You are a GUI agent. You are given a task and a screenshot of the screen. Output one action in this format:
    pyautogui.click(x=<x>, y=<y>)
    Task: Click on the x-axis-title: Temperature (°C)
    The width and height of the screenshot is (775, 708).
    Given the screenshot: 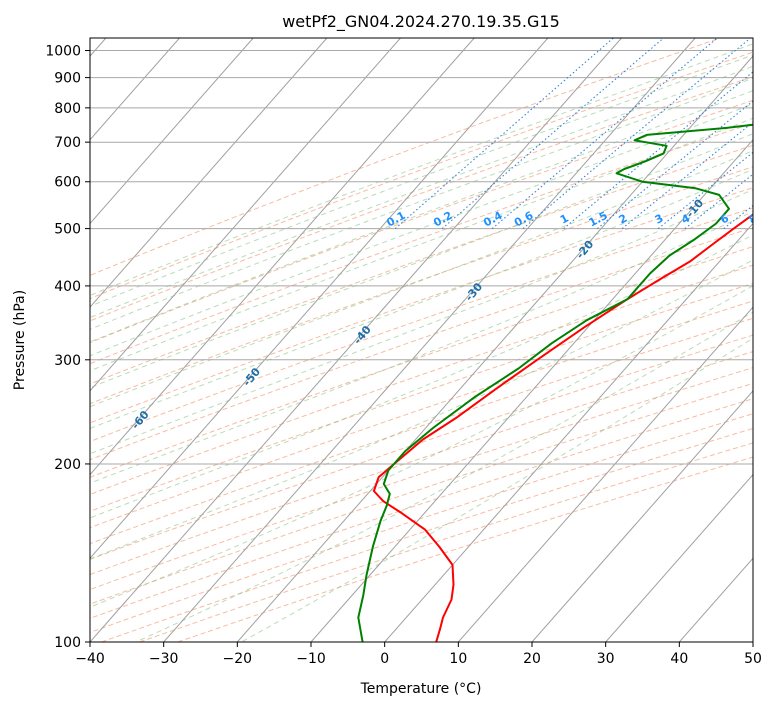 What is the action you would take?
    pyautogui.click(x=421, y=689)
    